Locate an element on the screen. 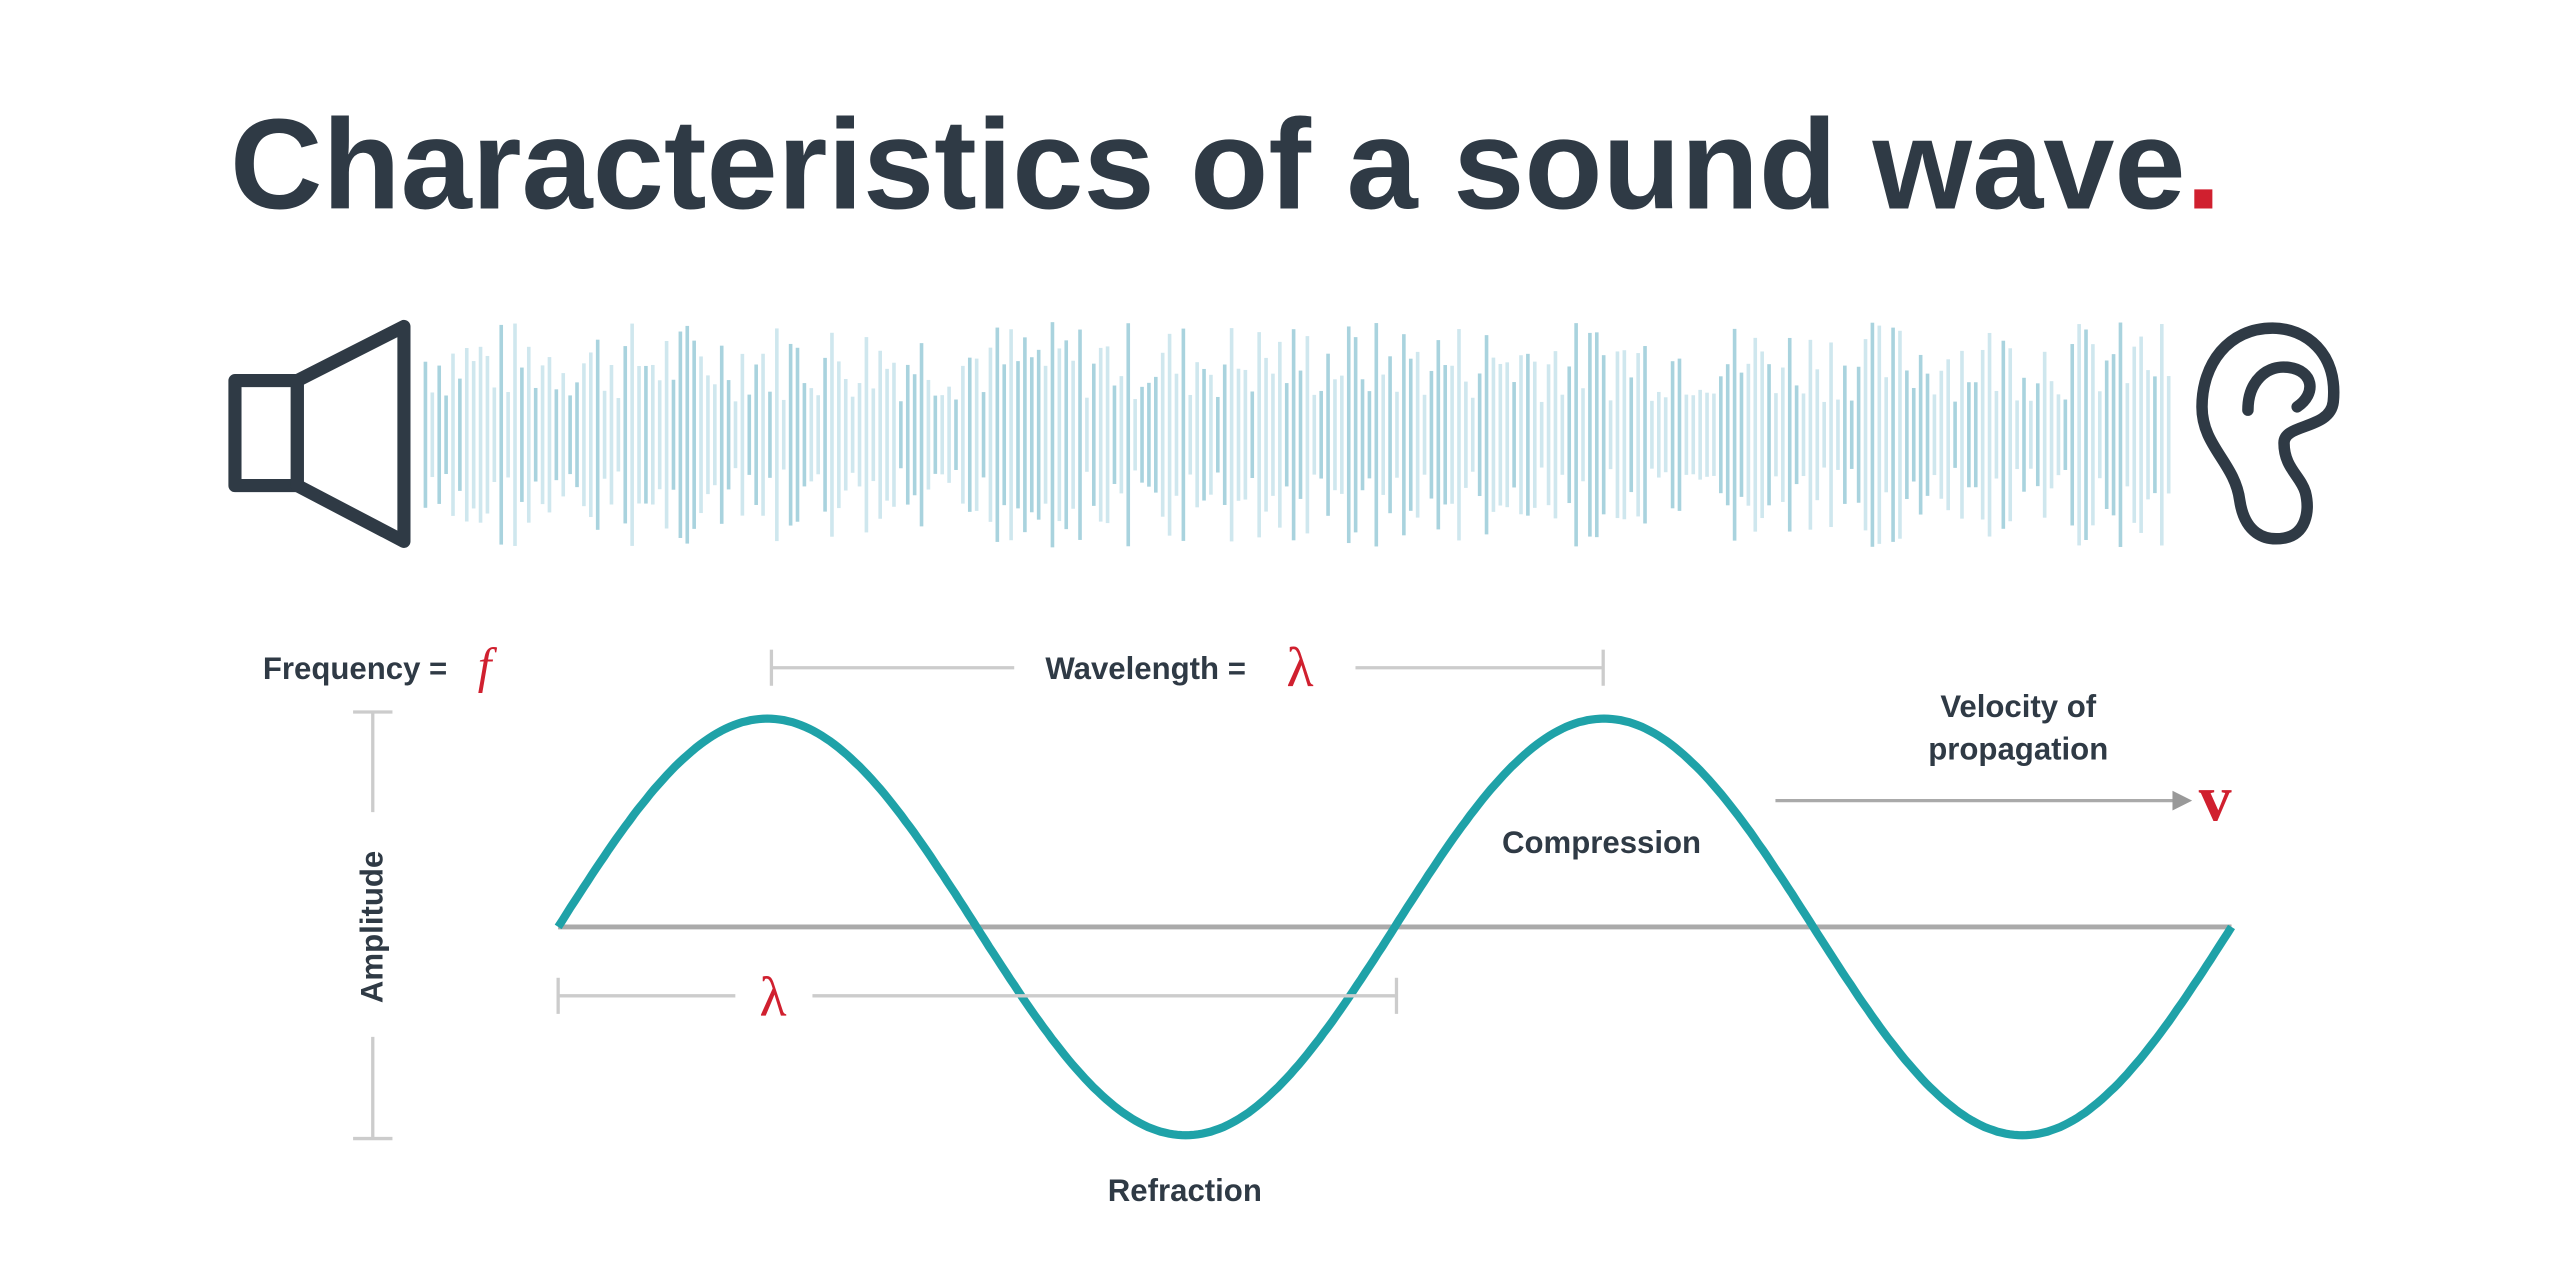 This screenshot has height=1278, width=2560. wavelength-symbol: λ is located at coordinates (1300, 668).